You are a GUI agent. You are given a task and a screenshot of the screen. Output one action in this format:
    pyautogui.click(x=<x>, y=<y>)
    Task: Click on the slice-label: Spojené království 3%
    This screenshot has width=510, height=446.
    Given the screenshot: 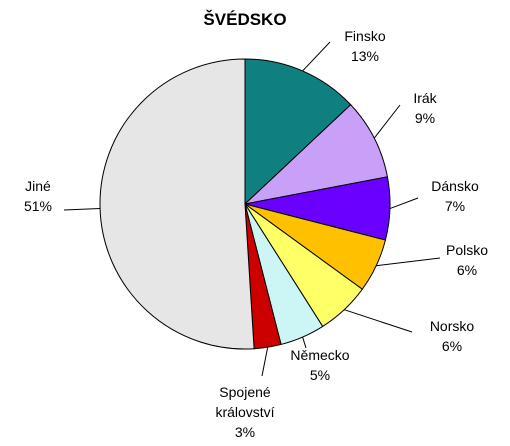 What is the action you would take?
    pyautogui.click(x=245, y=412)
    